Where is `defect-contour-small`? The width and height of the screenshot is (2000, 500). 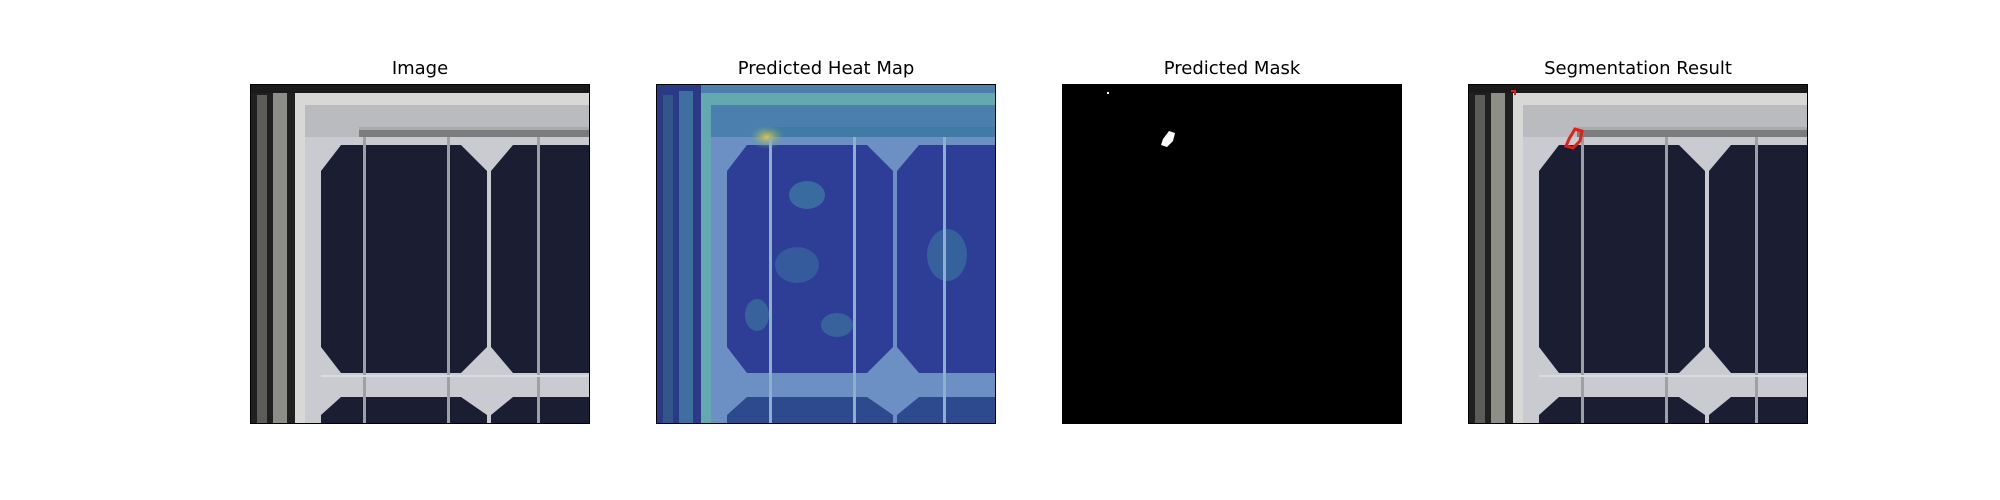 defect-contour-small is located at coordinates (1513, 92).